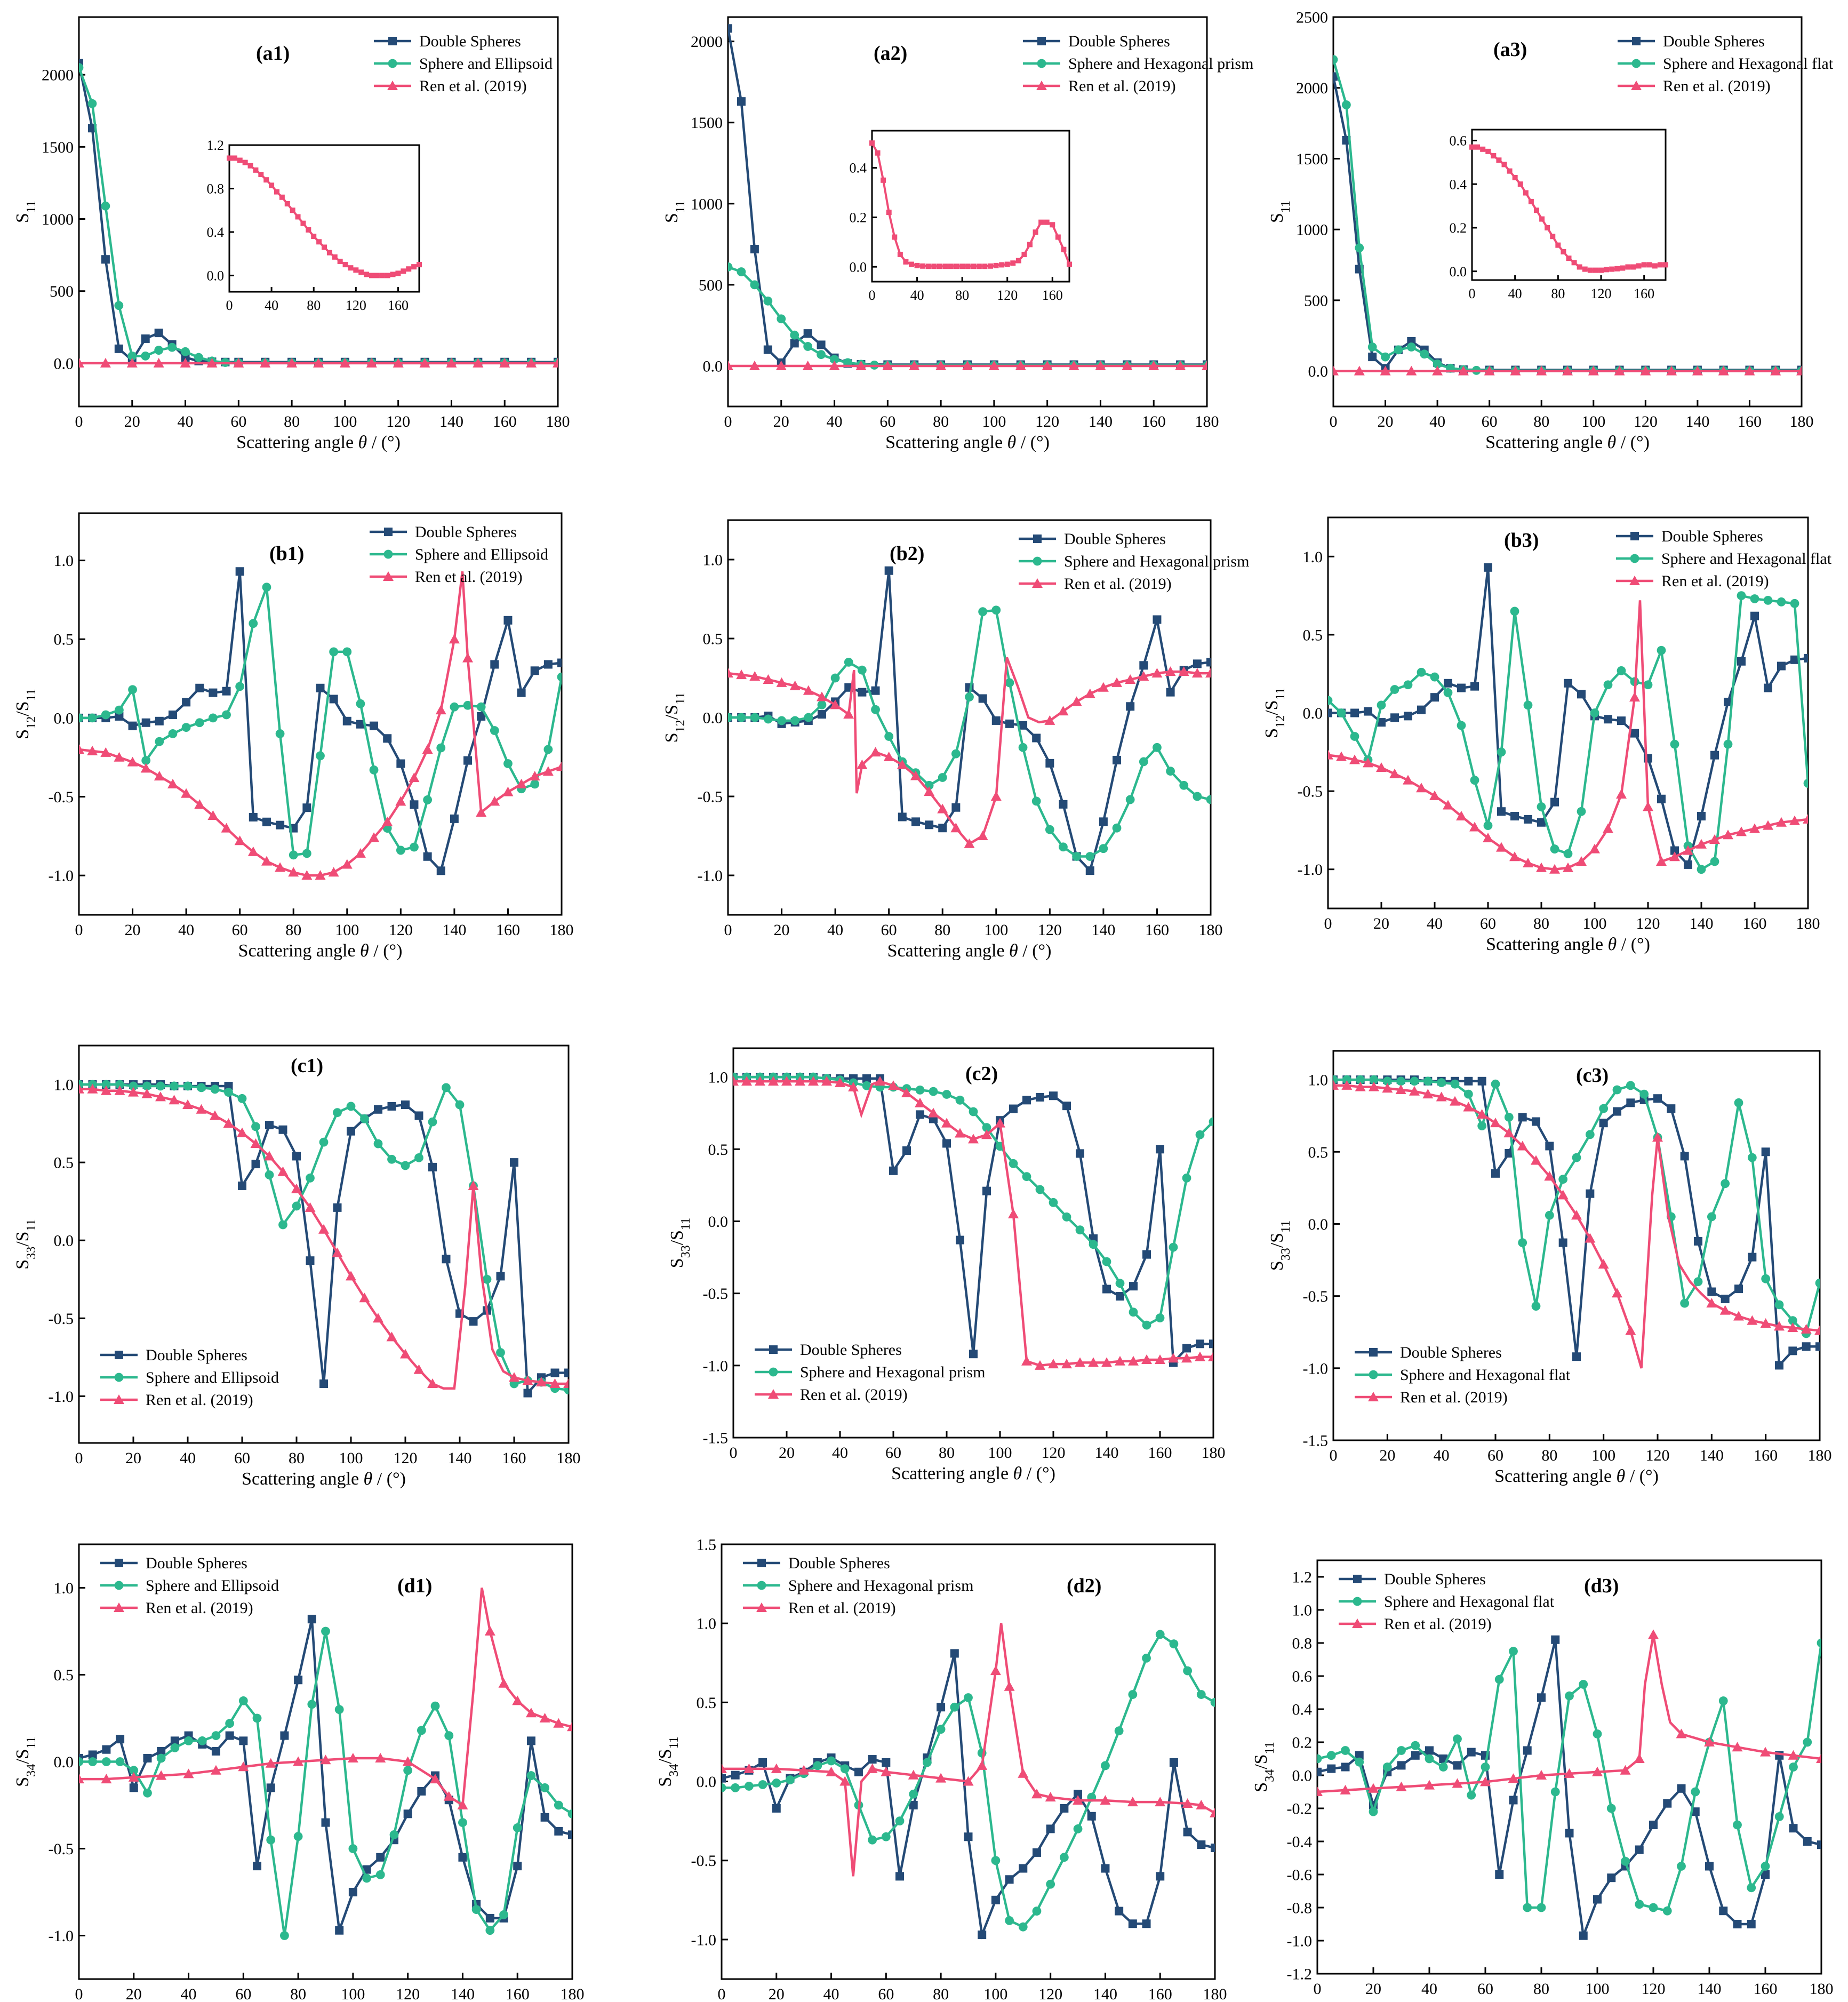 The image size is (1848, 2002). Describe the element at coordinates (1312, 18) in the screenshot. I see `y-tick-label: 2500` at that location.